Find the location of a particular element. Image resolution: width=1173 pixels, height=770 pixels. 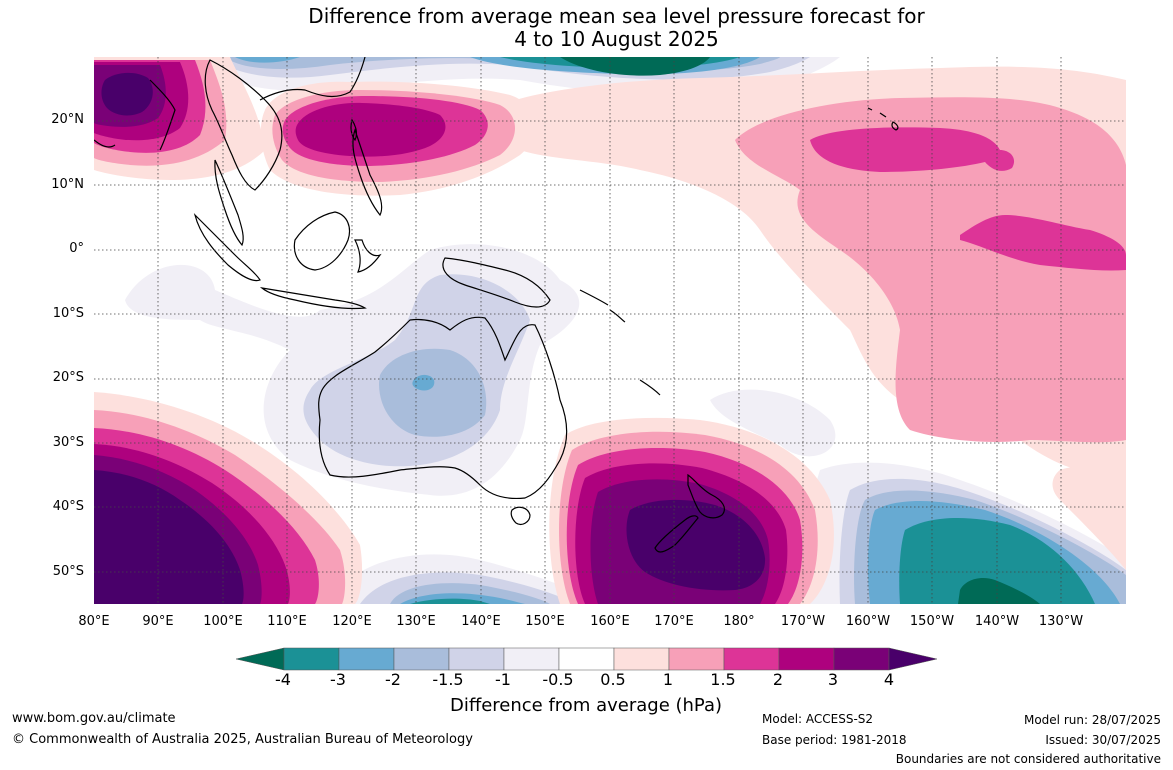

lon-label-130w: 130°W is located at coordinates (1061, 621).